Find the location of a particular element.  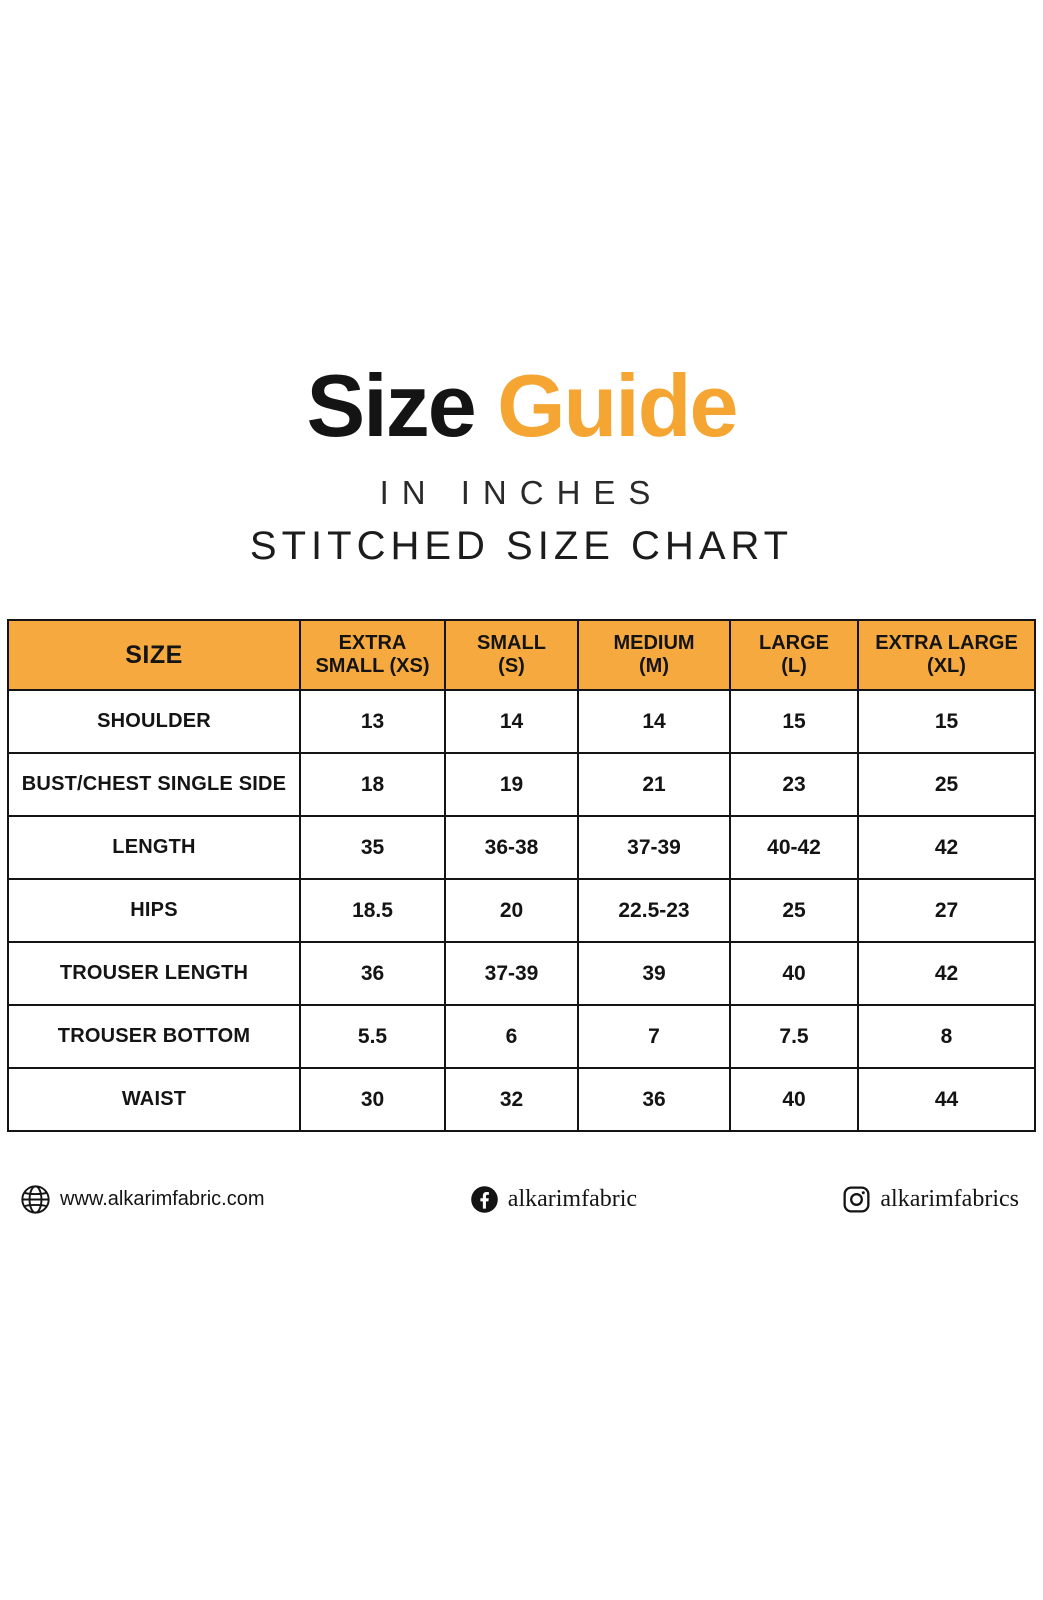

size-value-cell: 7.5 is located at coordinates (794, 1036).